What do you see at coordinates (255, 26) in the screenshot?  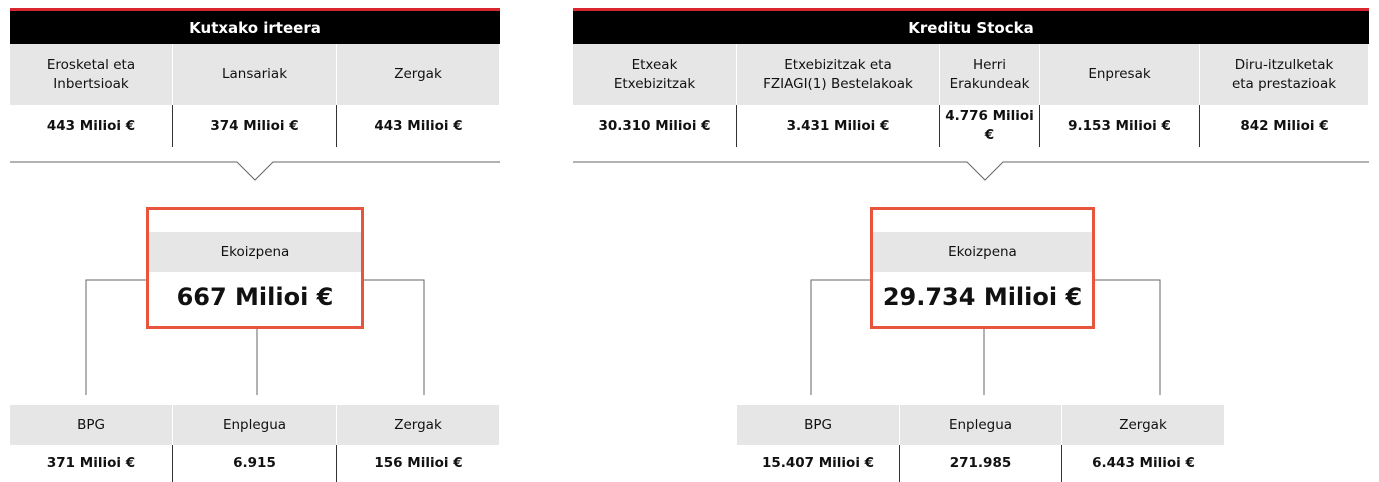 I see `panel-title: Kutxako irteera` at bounding box center [255, 26].